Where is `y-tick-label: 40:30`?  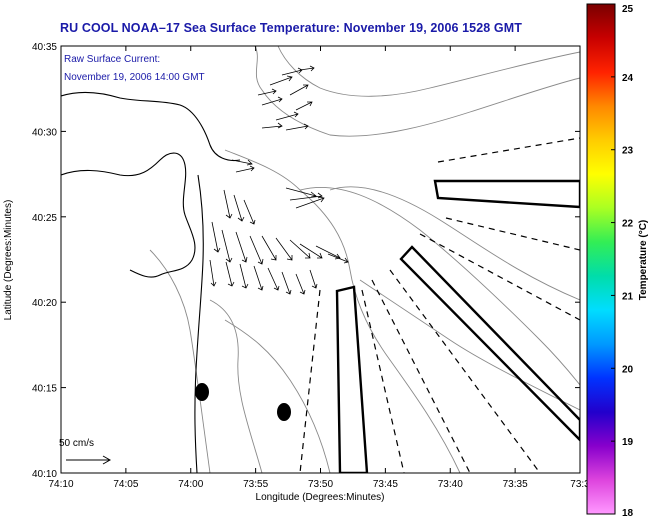
y-tick-label: 40:30 is located at coordinates (44, 132).